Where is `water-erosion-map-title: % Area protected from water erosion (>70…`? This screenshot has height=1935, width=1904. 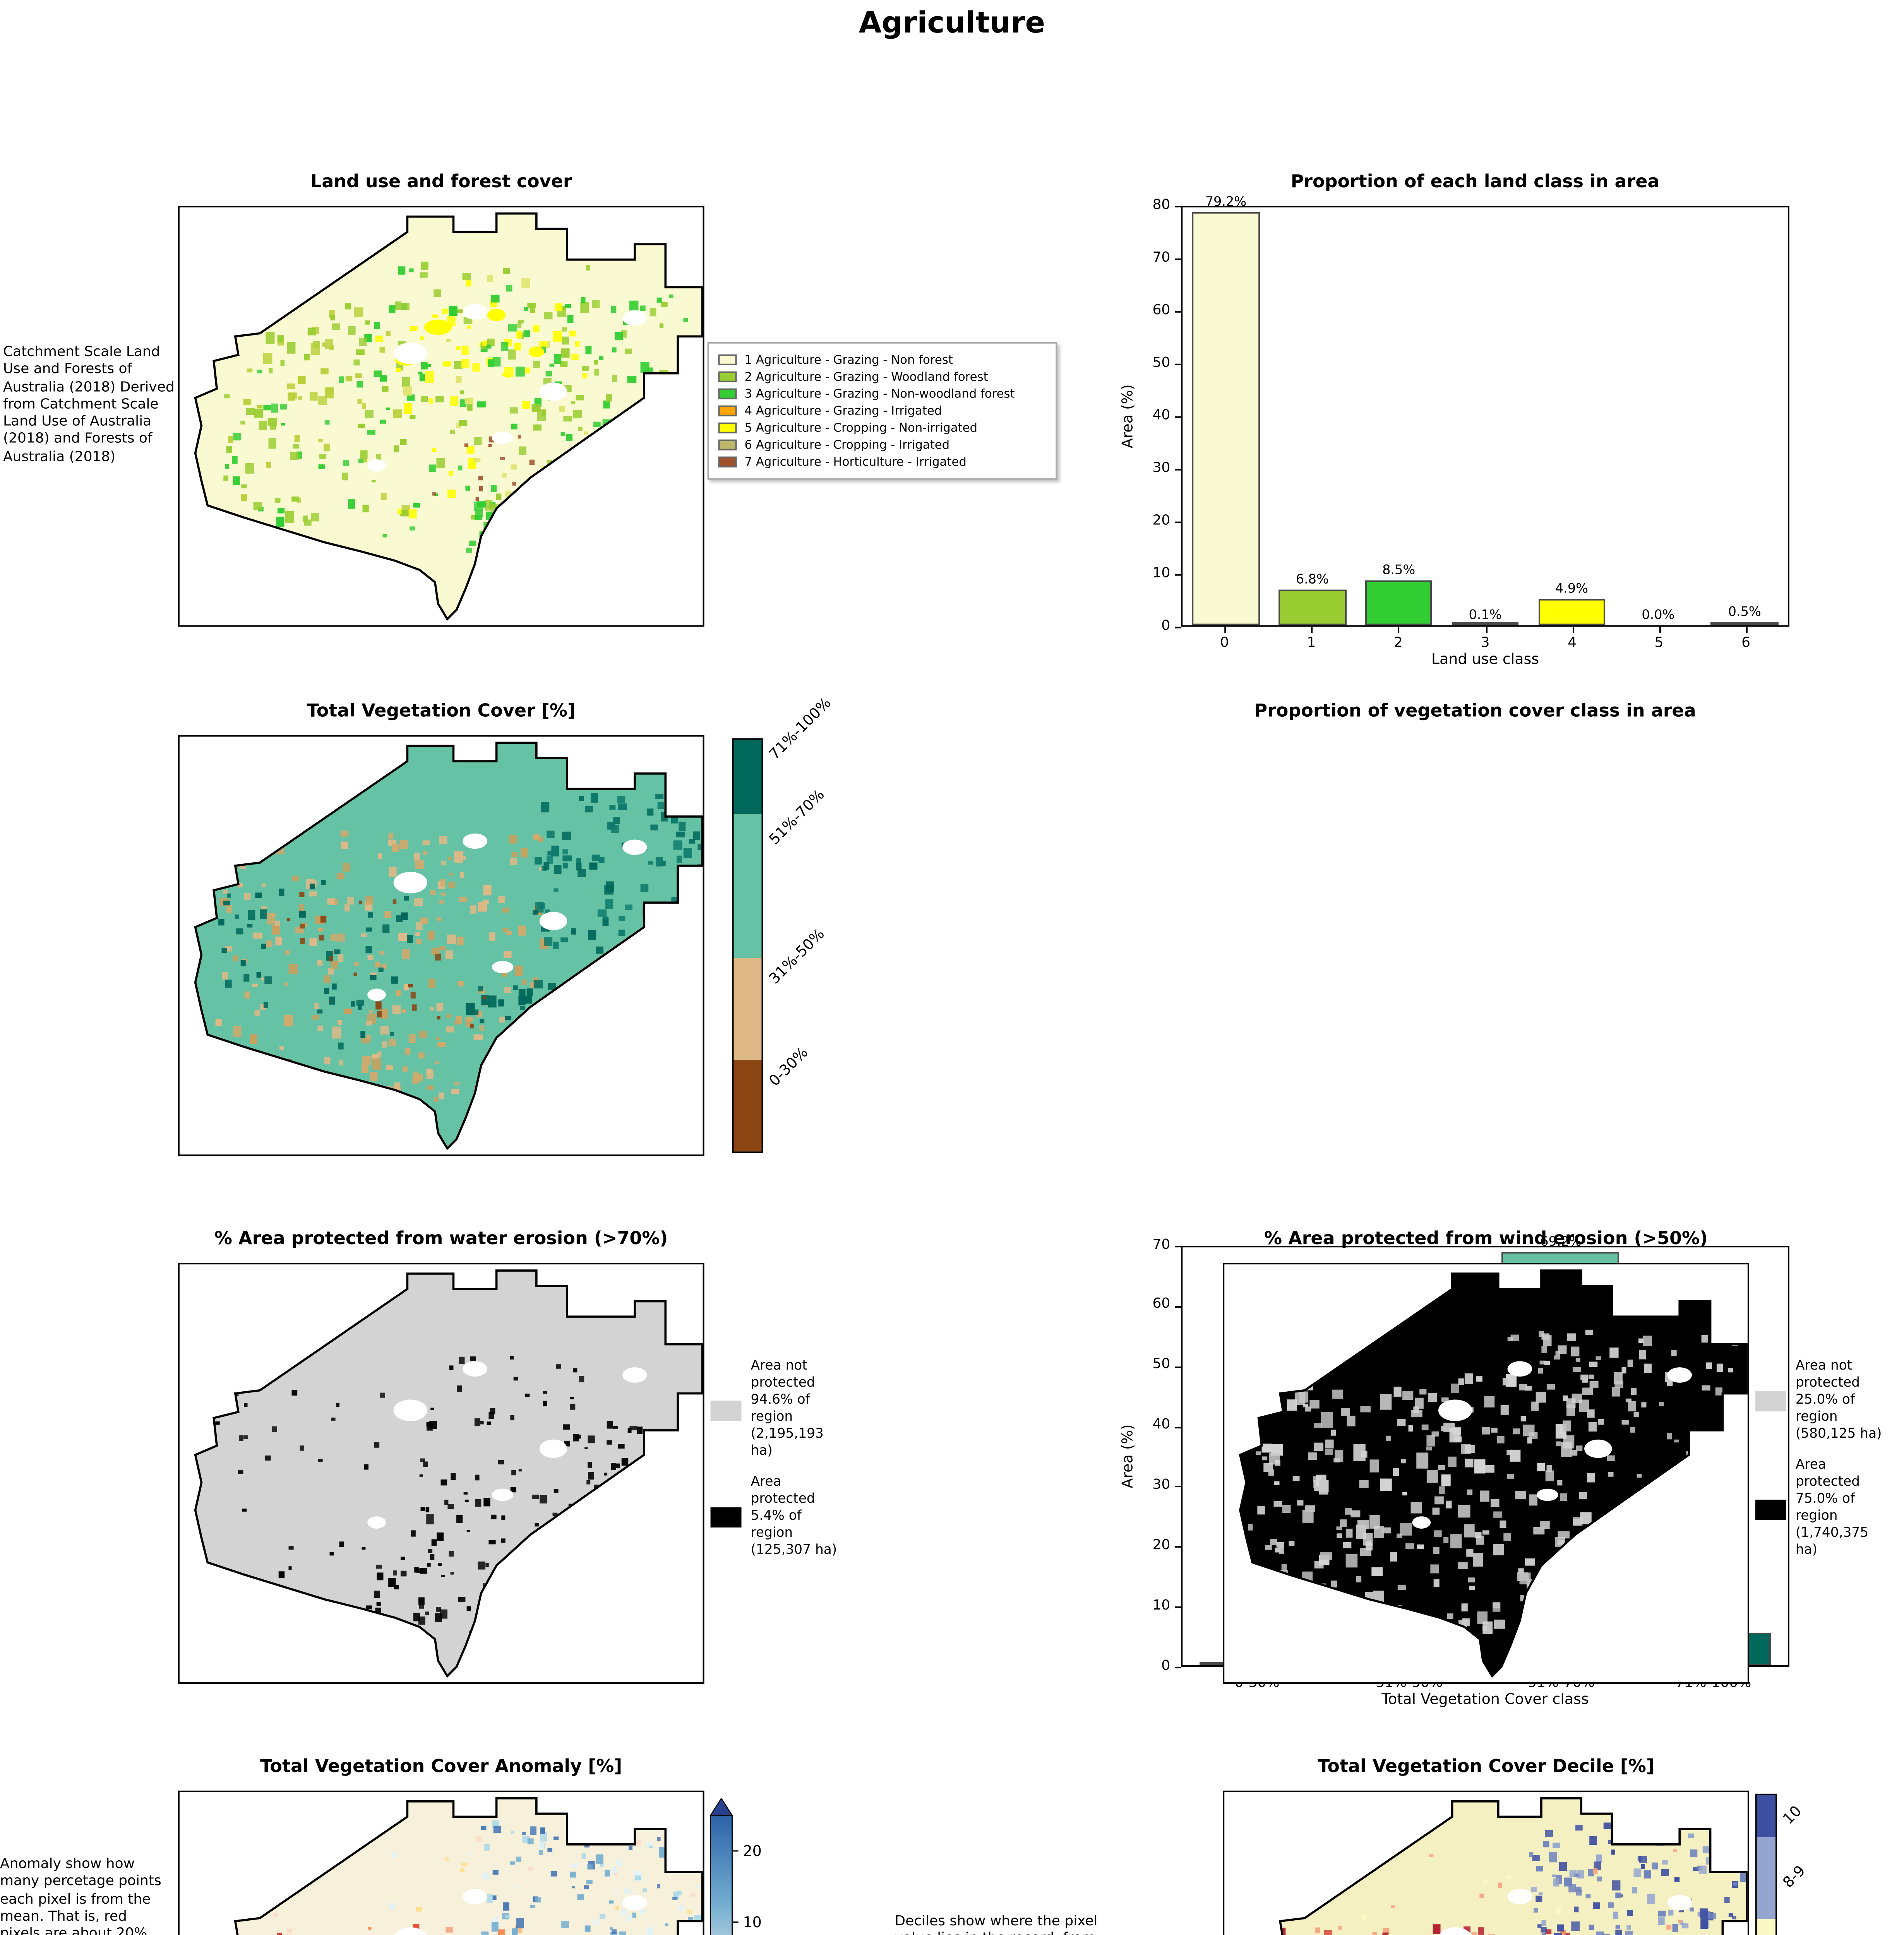 water-erosion-map-title: % Area protected from water erosion (>70… is located at coordinates (441, 1238).